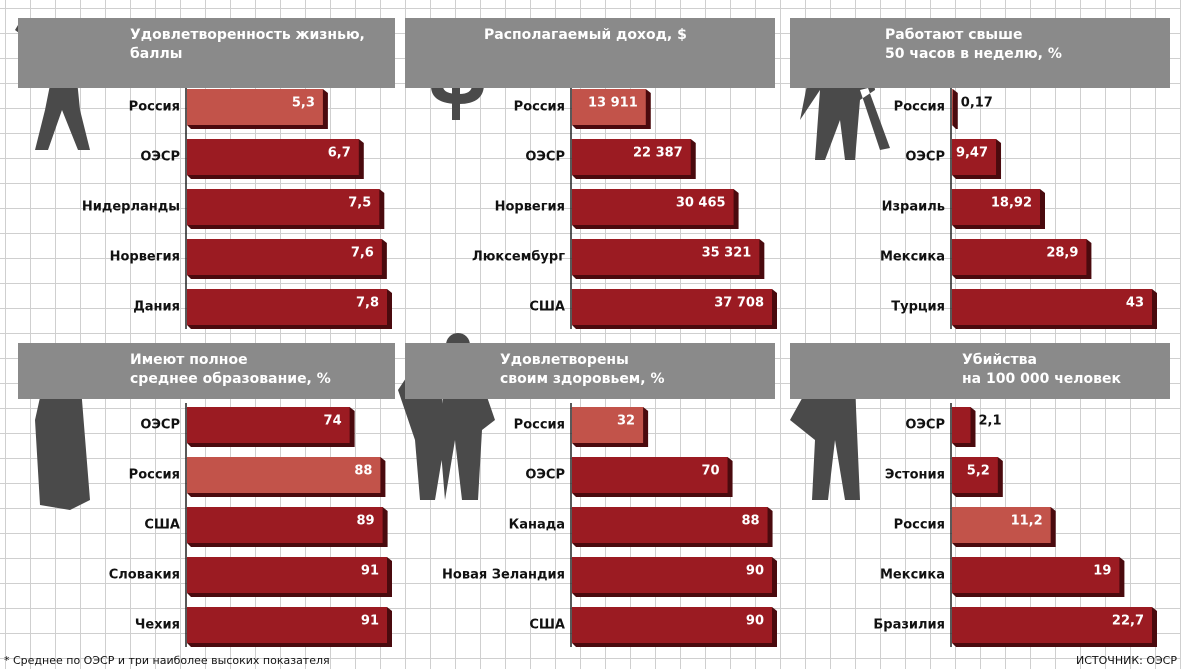 This screenshot has height=669, width=1181. What do you see at coordinates (1102, 571) in the screenshot?
I see `value-label: 19` at bounding box center [1102, 571].